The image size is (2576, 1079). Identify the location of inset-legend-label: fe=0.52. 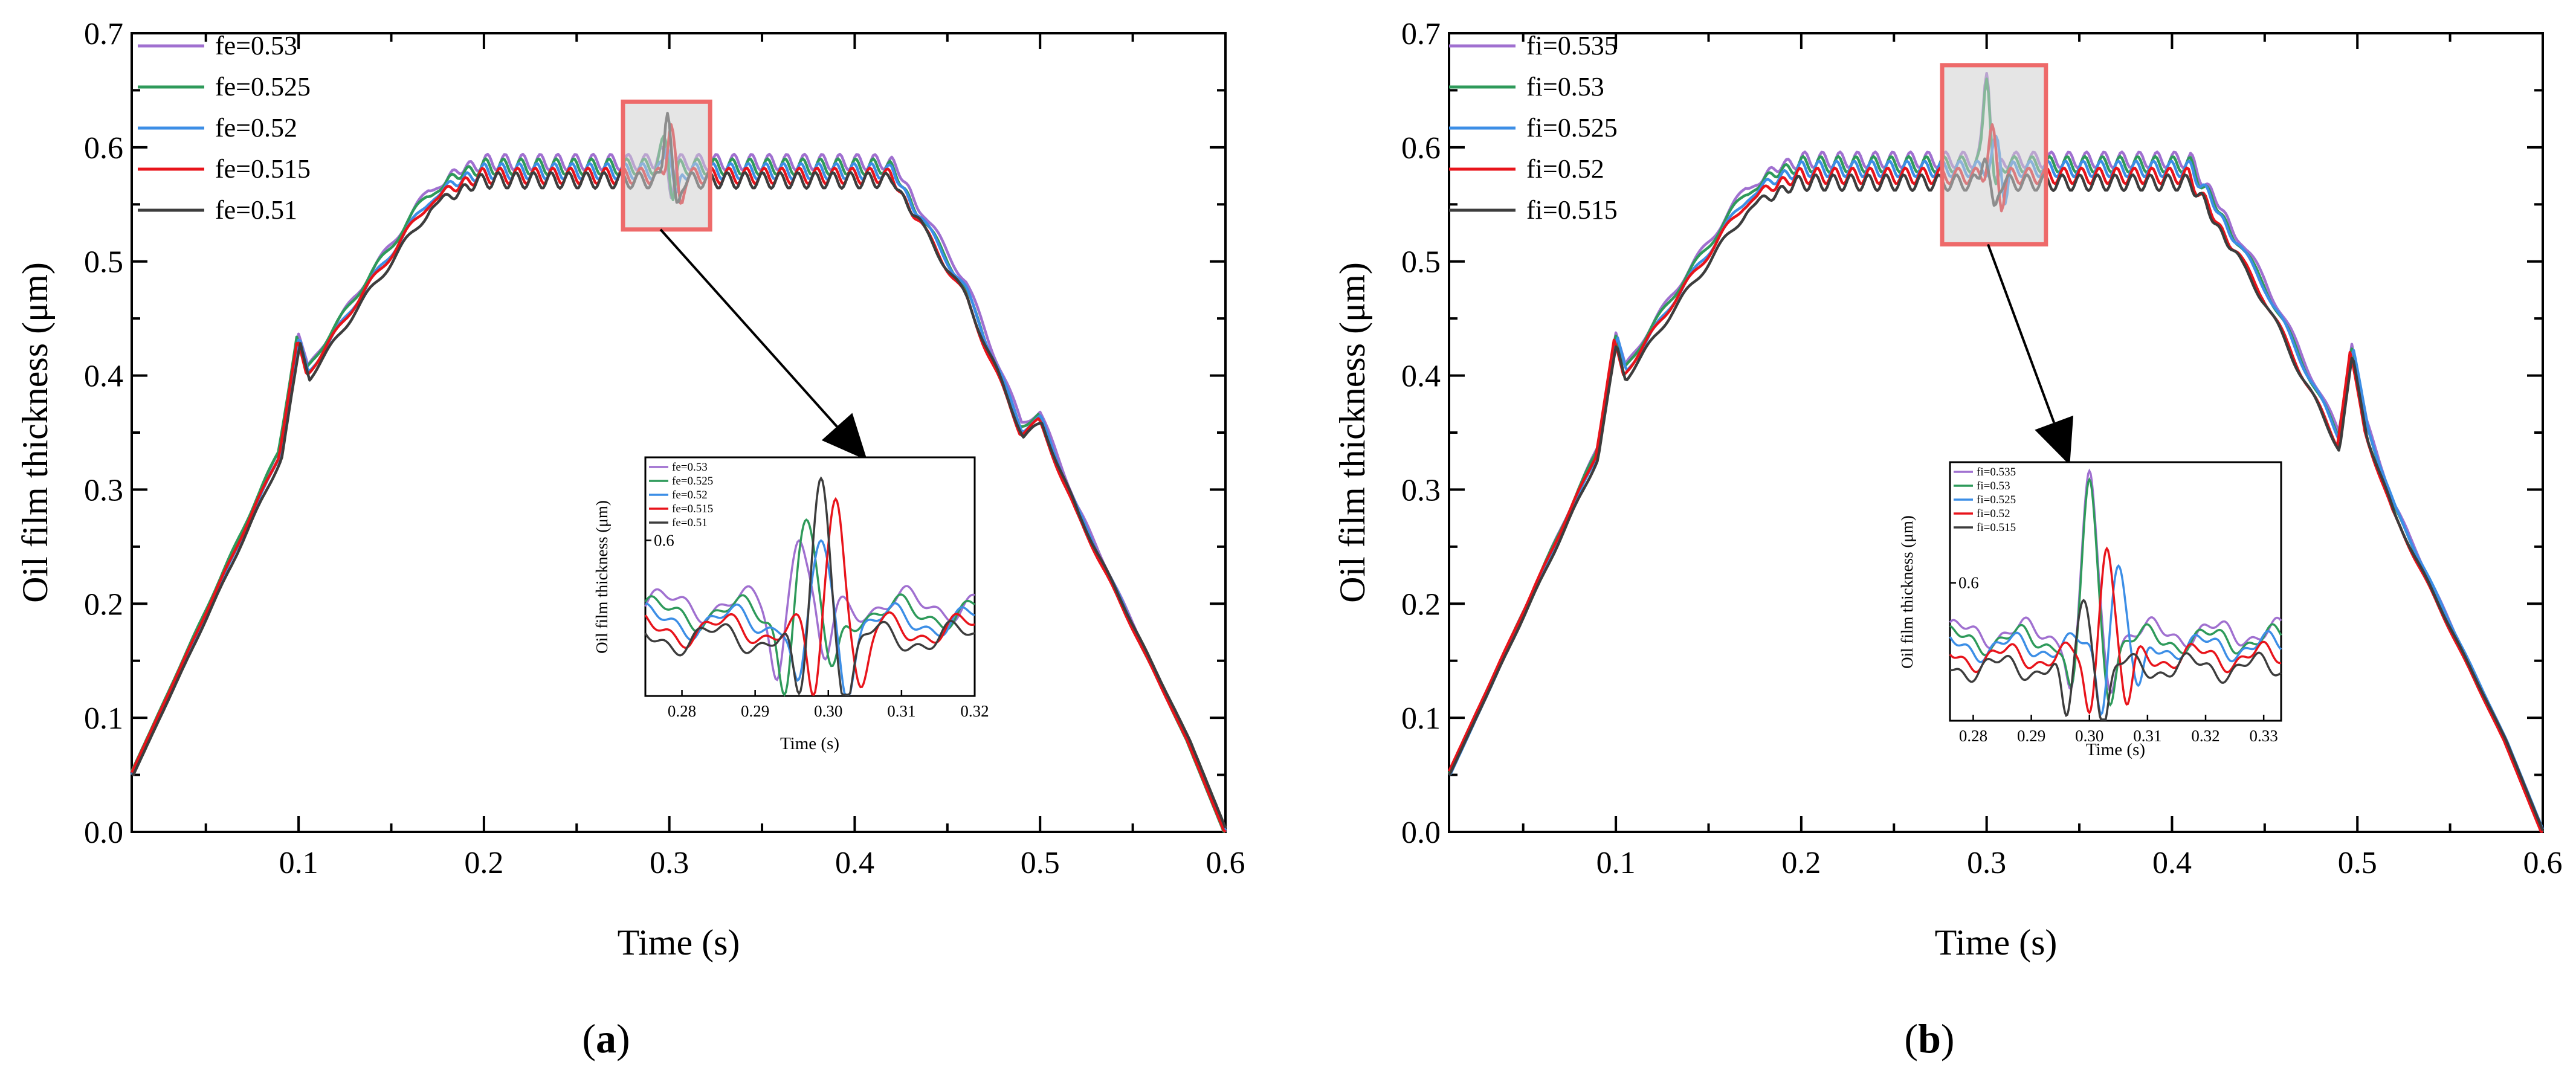
(690, 495).